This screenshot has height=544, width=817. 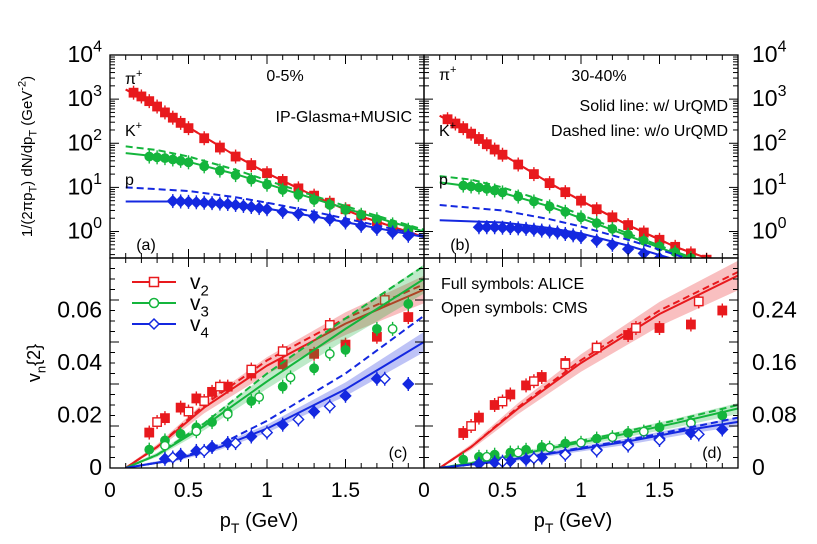 What do you see at coordinates (344, 117) in the screenshot?
I see `annotation-text: IP-Glasma+MUSIC` at bounding box center [344, 117].